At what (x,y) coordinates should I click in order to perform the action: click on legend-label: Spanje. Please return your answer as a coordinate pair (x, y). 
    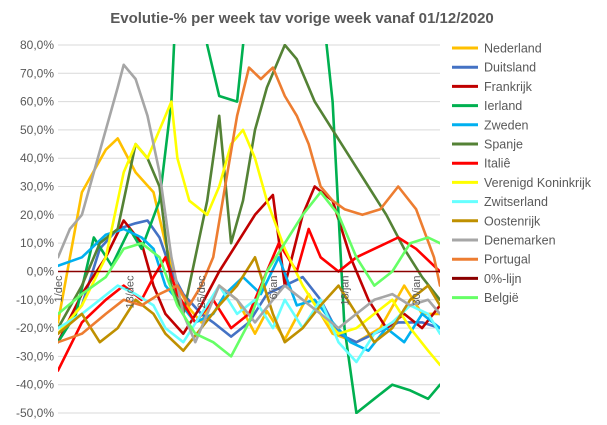
    Looking at the image, I should click on (503, 145).